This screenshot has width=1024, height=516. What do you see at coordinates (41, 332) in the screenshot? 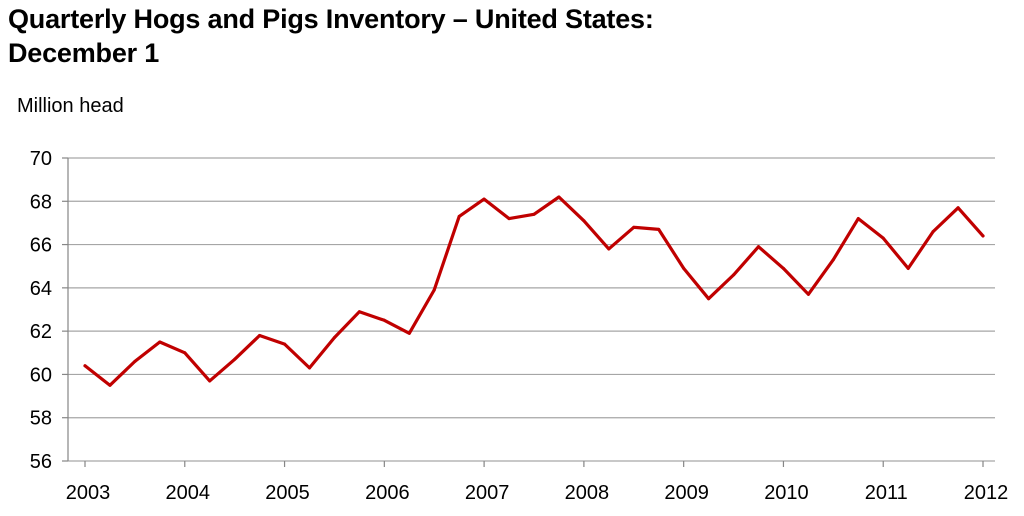
I see `y-tick-label: 62` at bounding box center [41, 332].